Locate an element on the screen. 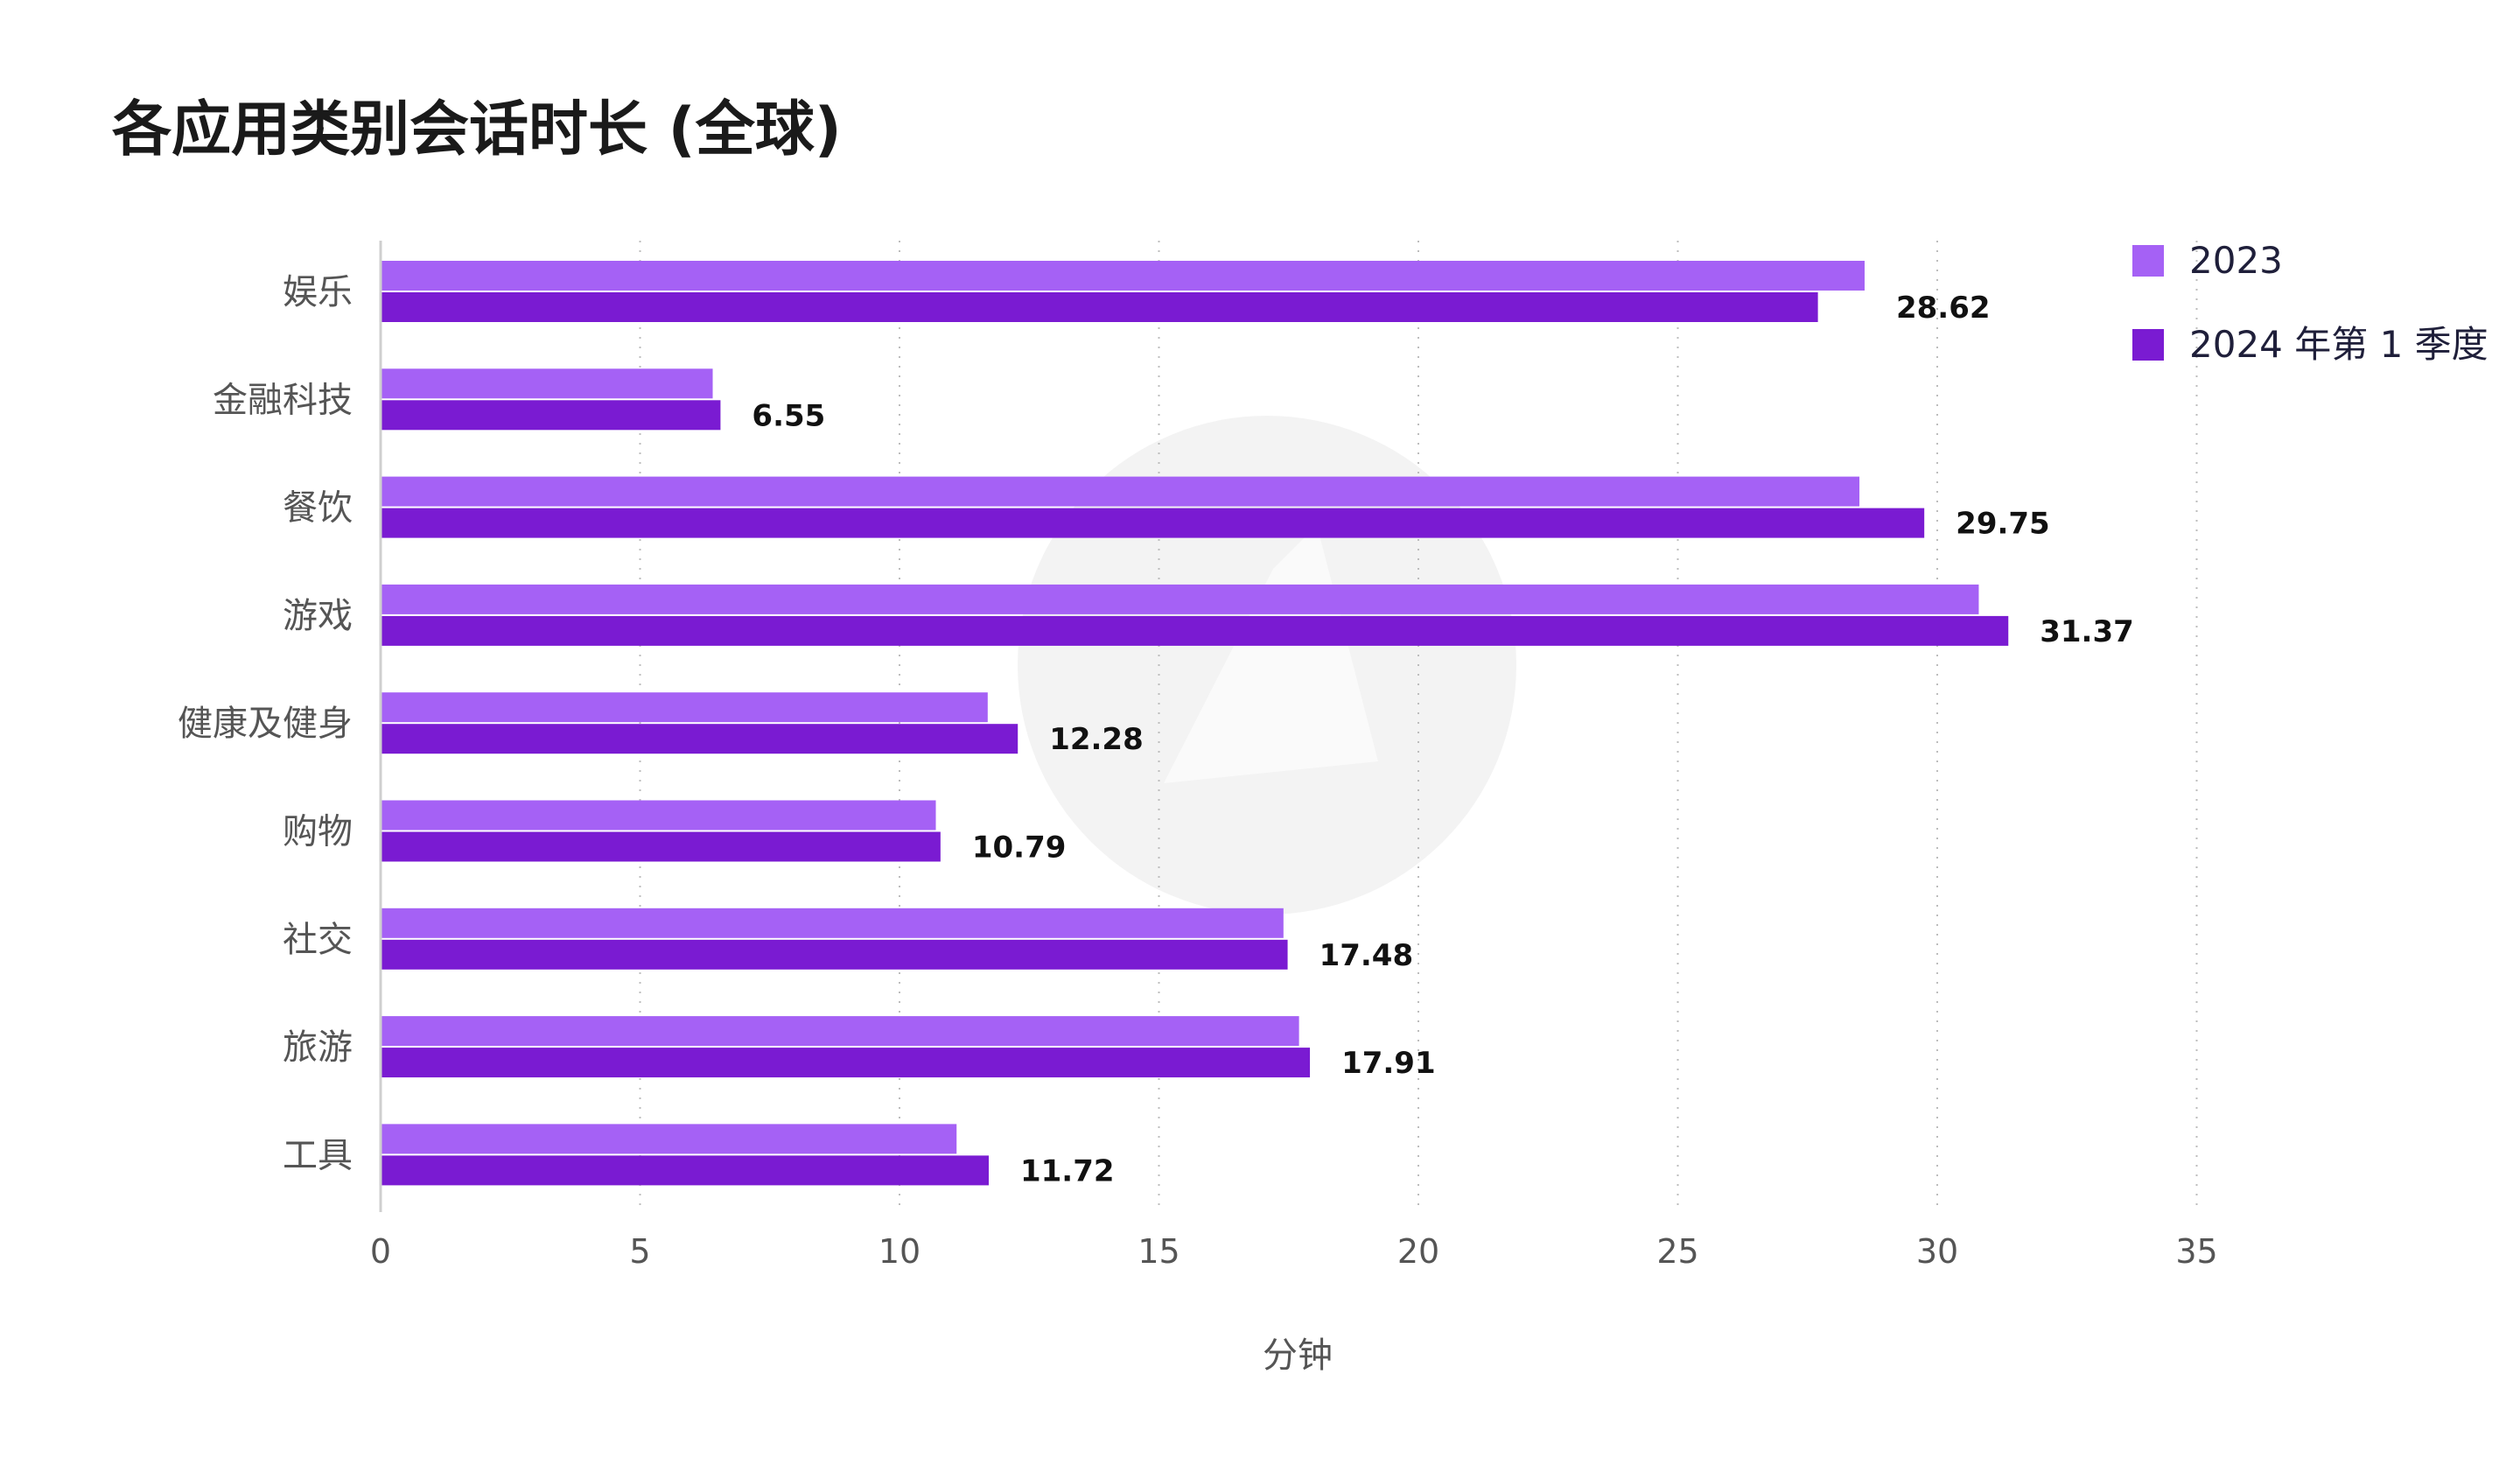  x-tick-label: 30 is located at coordinates (1937, 1251).